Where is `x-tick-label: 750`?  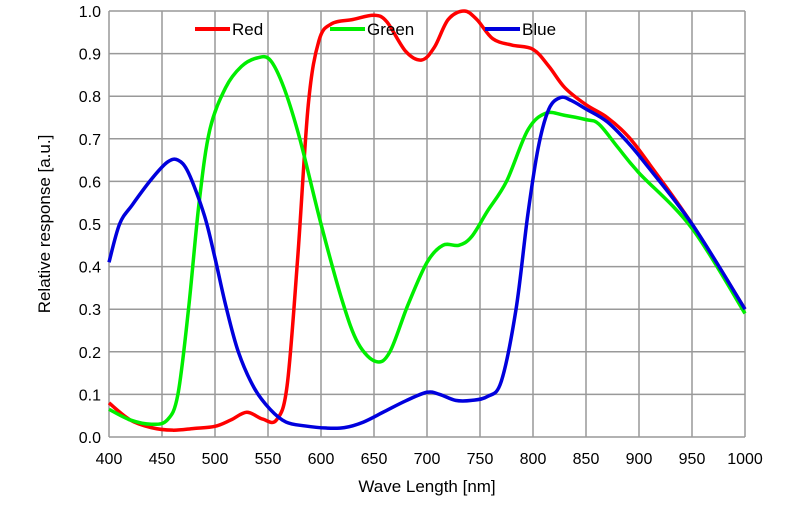 x-tick-label: 750 is located at coordinates (480, 459).